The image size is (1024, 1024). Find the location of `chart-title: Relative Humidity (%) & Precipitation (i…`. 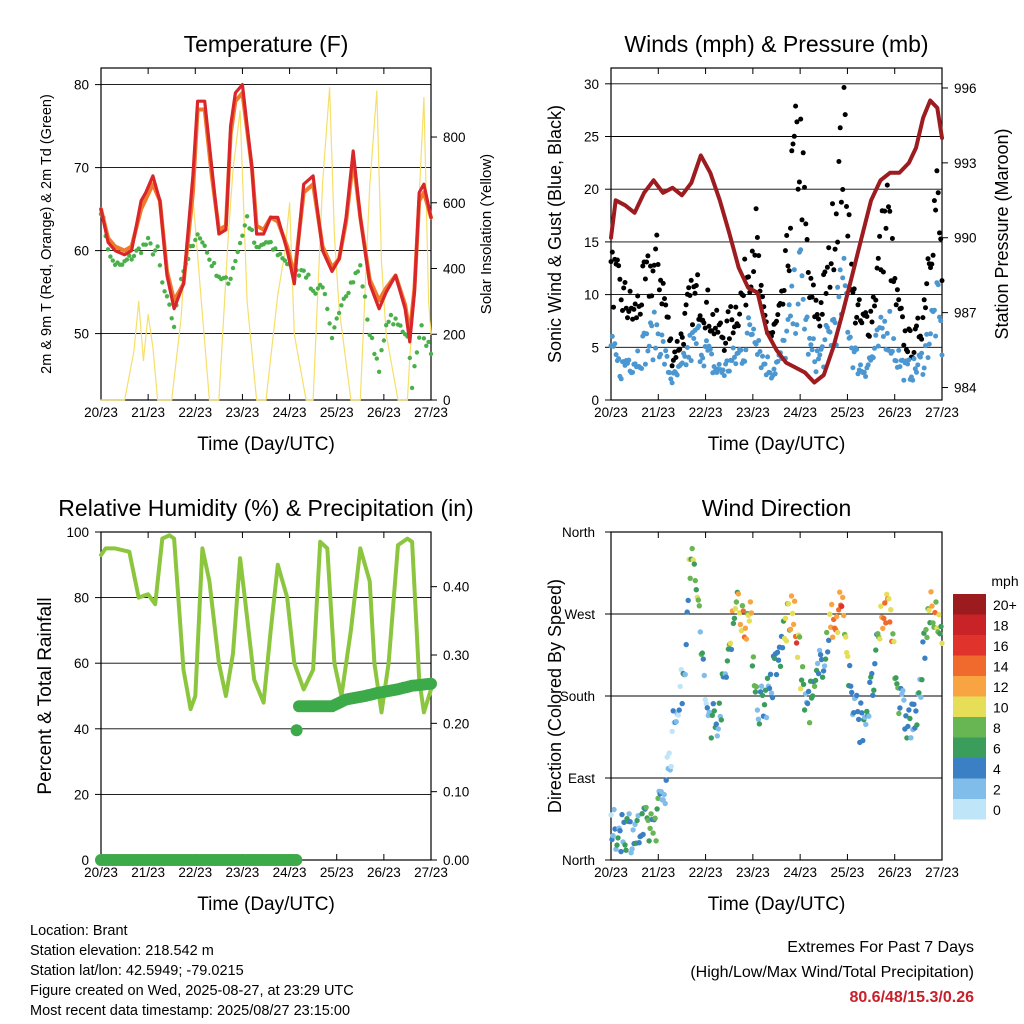

chart-title: Relative Humidity (%) & Precipitation (i… is located at coordinates (265, 508).